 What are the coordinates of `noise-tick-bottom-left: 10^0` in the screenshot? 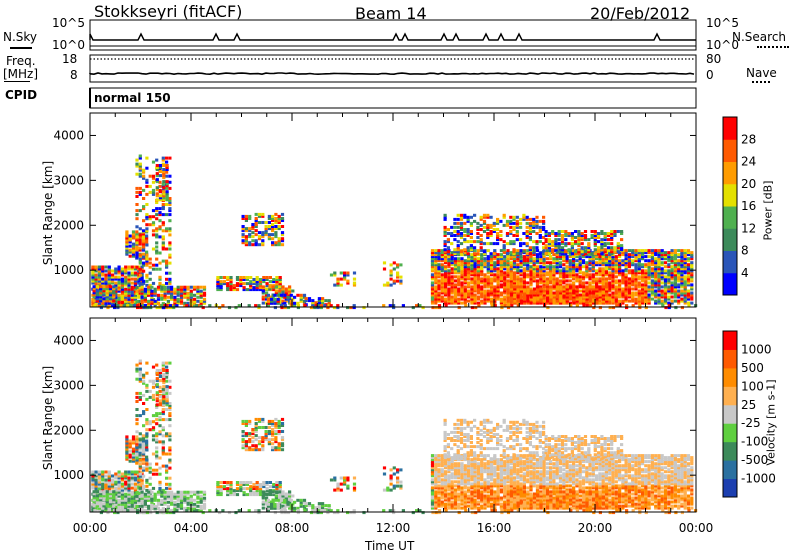 It's located at (68, 45).